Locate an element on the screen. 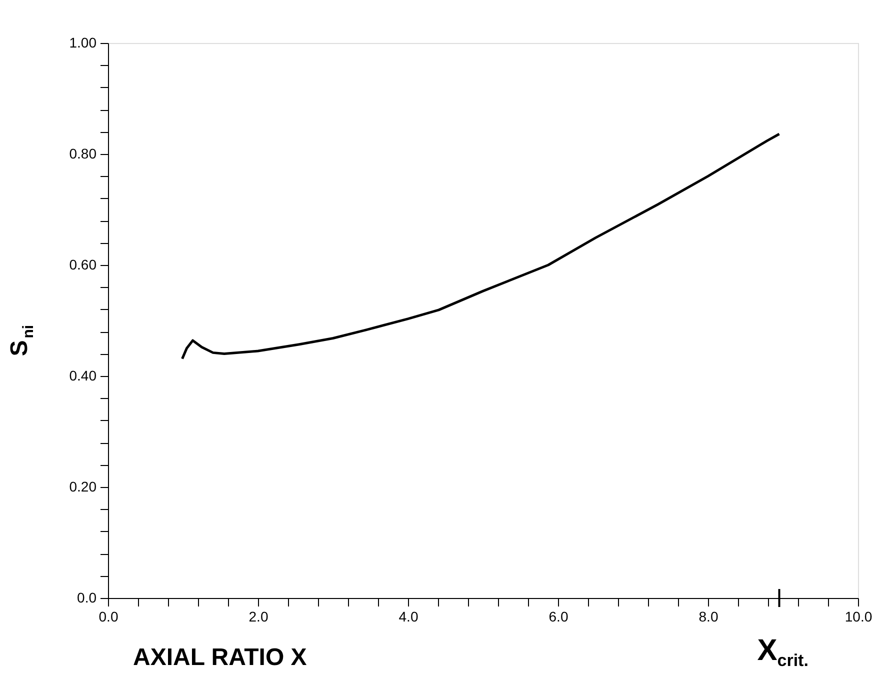  y-tick-label: 0.40 is located at coordinates (83, 376).